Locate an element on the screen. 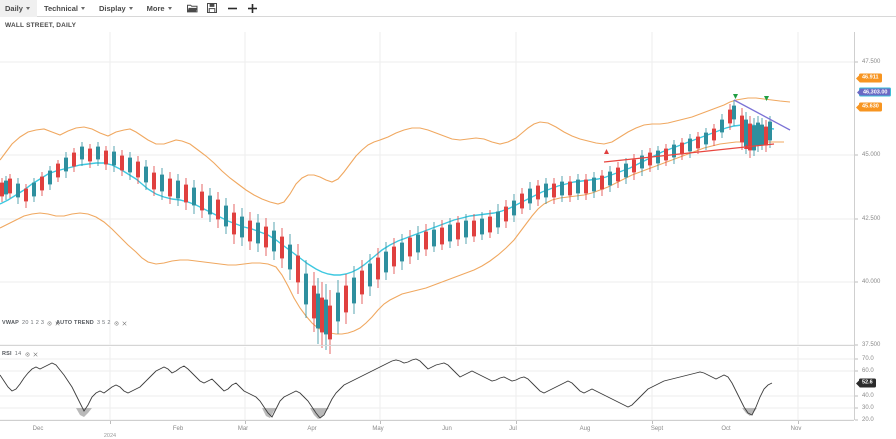  x-axis-label: Aug is located at coordinates (585, 429).